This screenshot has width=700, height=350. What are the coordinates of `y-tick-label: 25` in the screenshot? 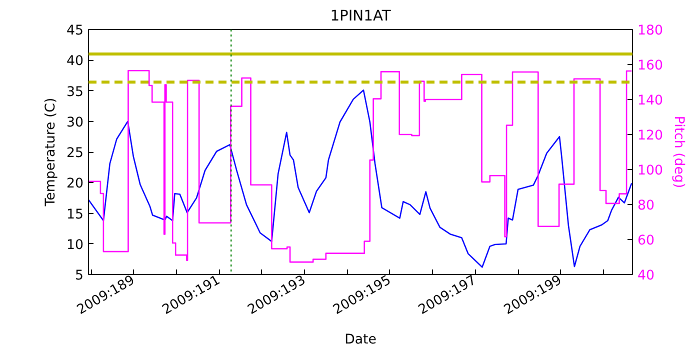 It's located at (75, 153).